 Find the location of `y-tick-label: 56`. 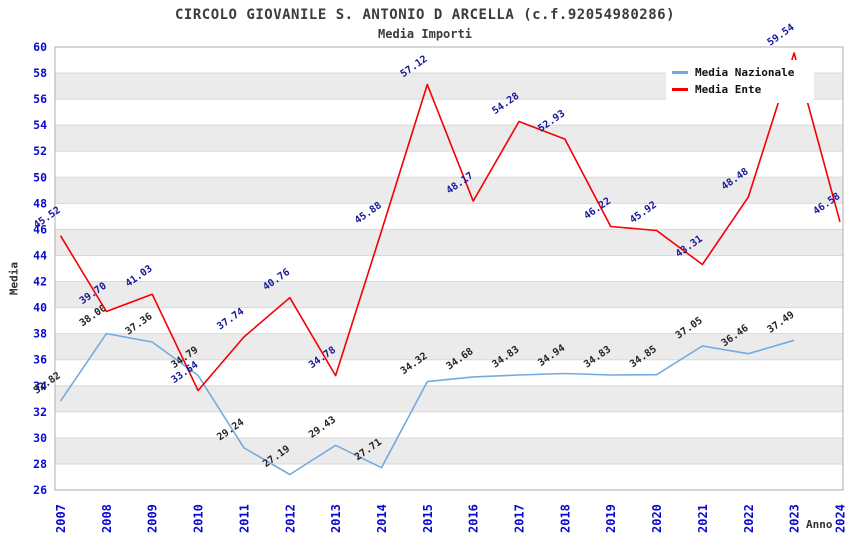

y-tick-label: 56 is located at coordinates (40, 99).